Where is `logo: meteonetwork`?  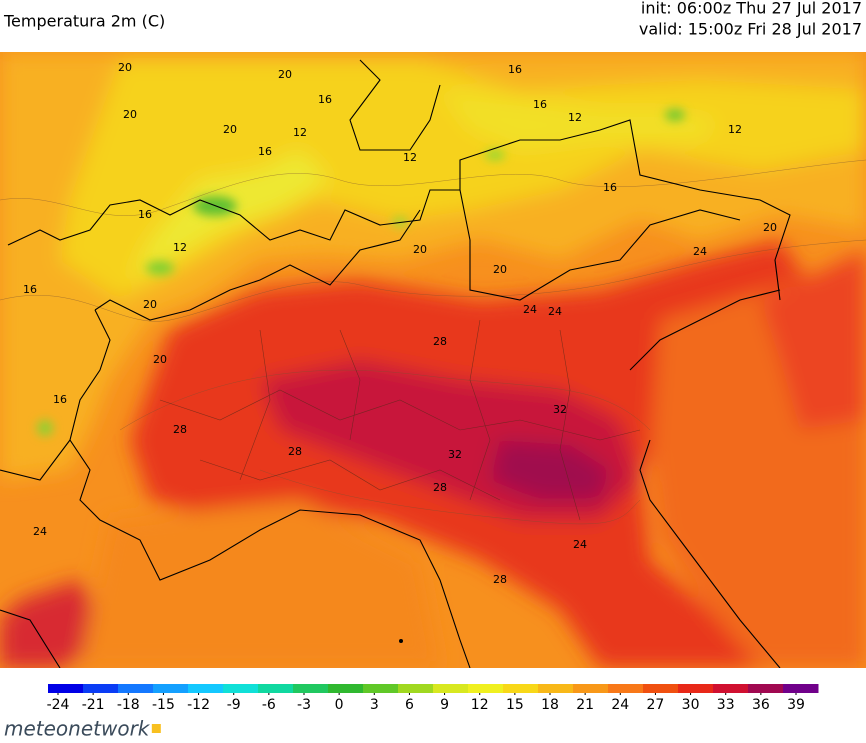
logo: meteonetwork is located at coordinates (77, 728).